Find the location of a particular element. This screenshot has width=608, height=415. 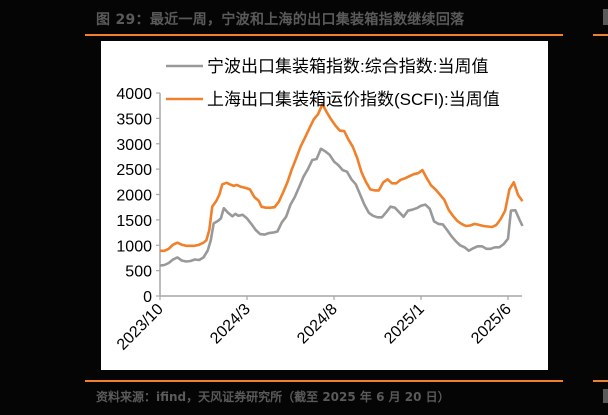

y-tick-label: 3000 is located at coordinates (134, 145).